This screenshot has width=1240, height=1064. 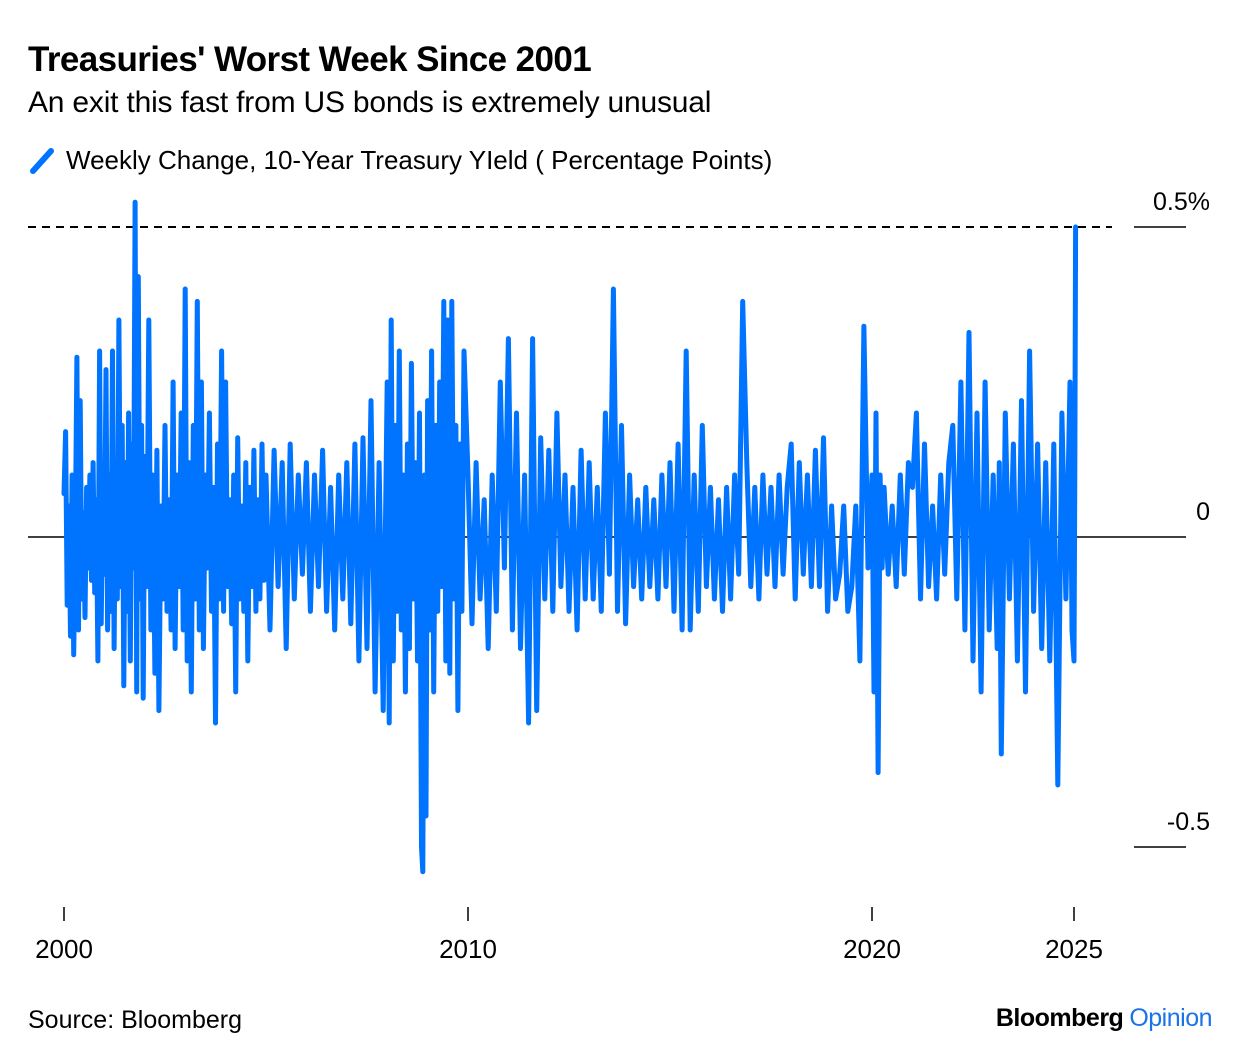 What do you see at coordinates (135, 1020) in the screenshot?
I see `source-note: Source: Bloomberg` at bounding box center [135, 1020].